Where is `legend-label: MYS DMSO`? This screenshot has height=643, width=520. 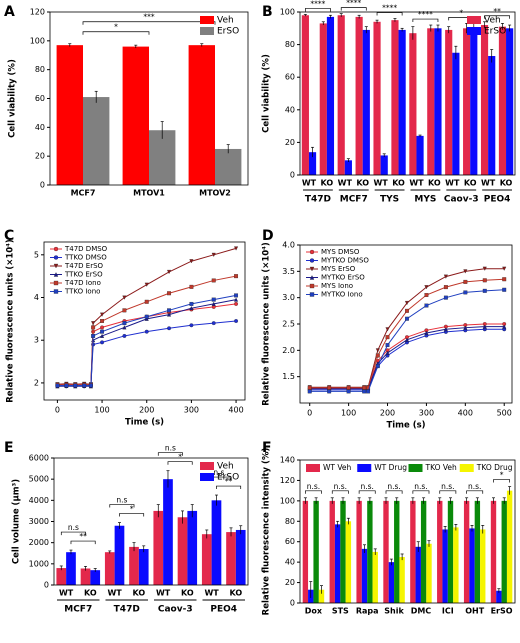
legend-label: MYS DMSO is located at coordinates (340, 252).